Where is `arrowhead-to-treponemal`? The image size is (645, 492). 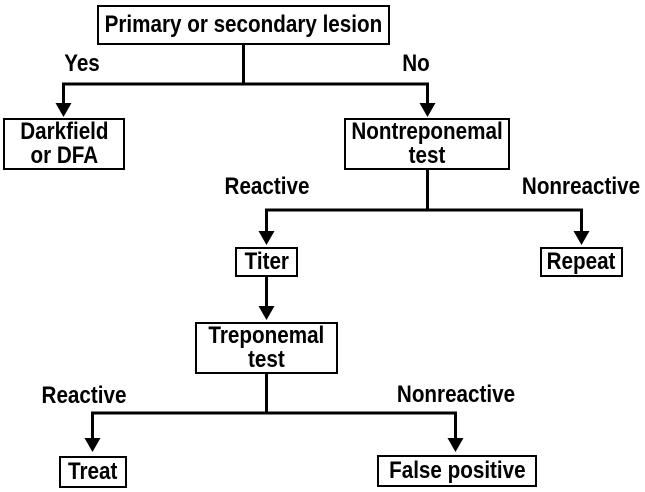
arrowhead-to-treponemal is located at coordinates (266, 313).